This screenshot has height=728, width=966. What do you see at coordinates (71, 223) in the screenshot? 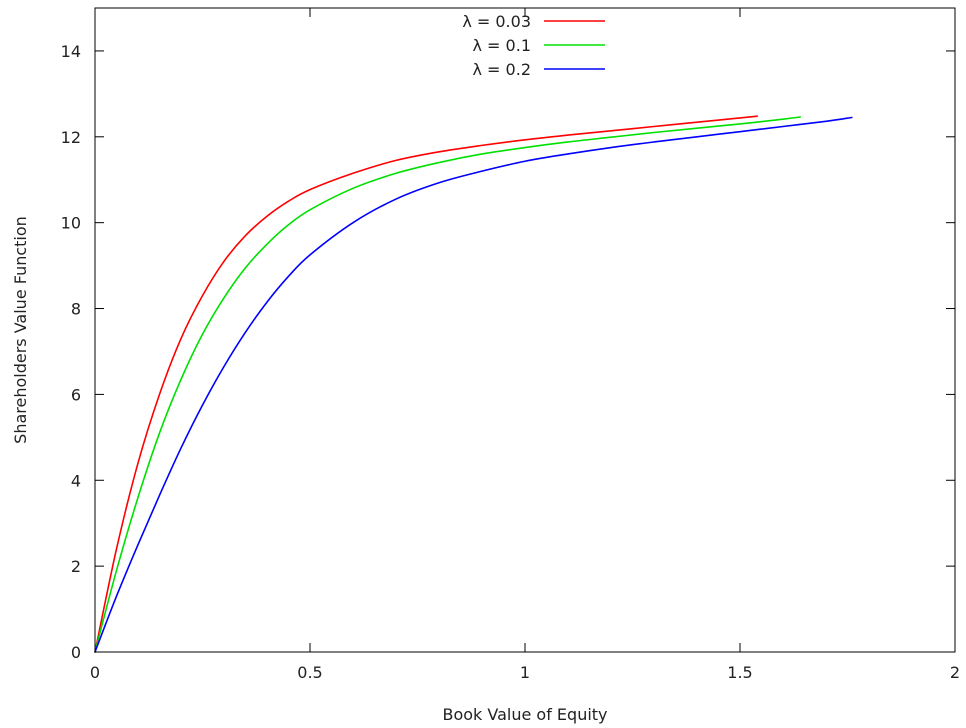
I see `y-tick-label: 10` at bounding box center [71, 223].